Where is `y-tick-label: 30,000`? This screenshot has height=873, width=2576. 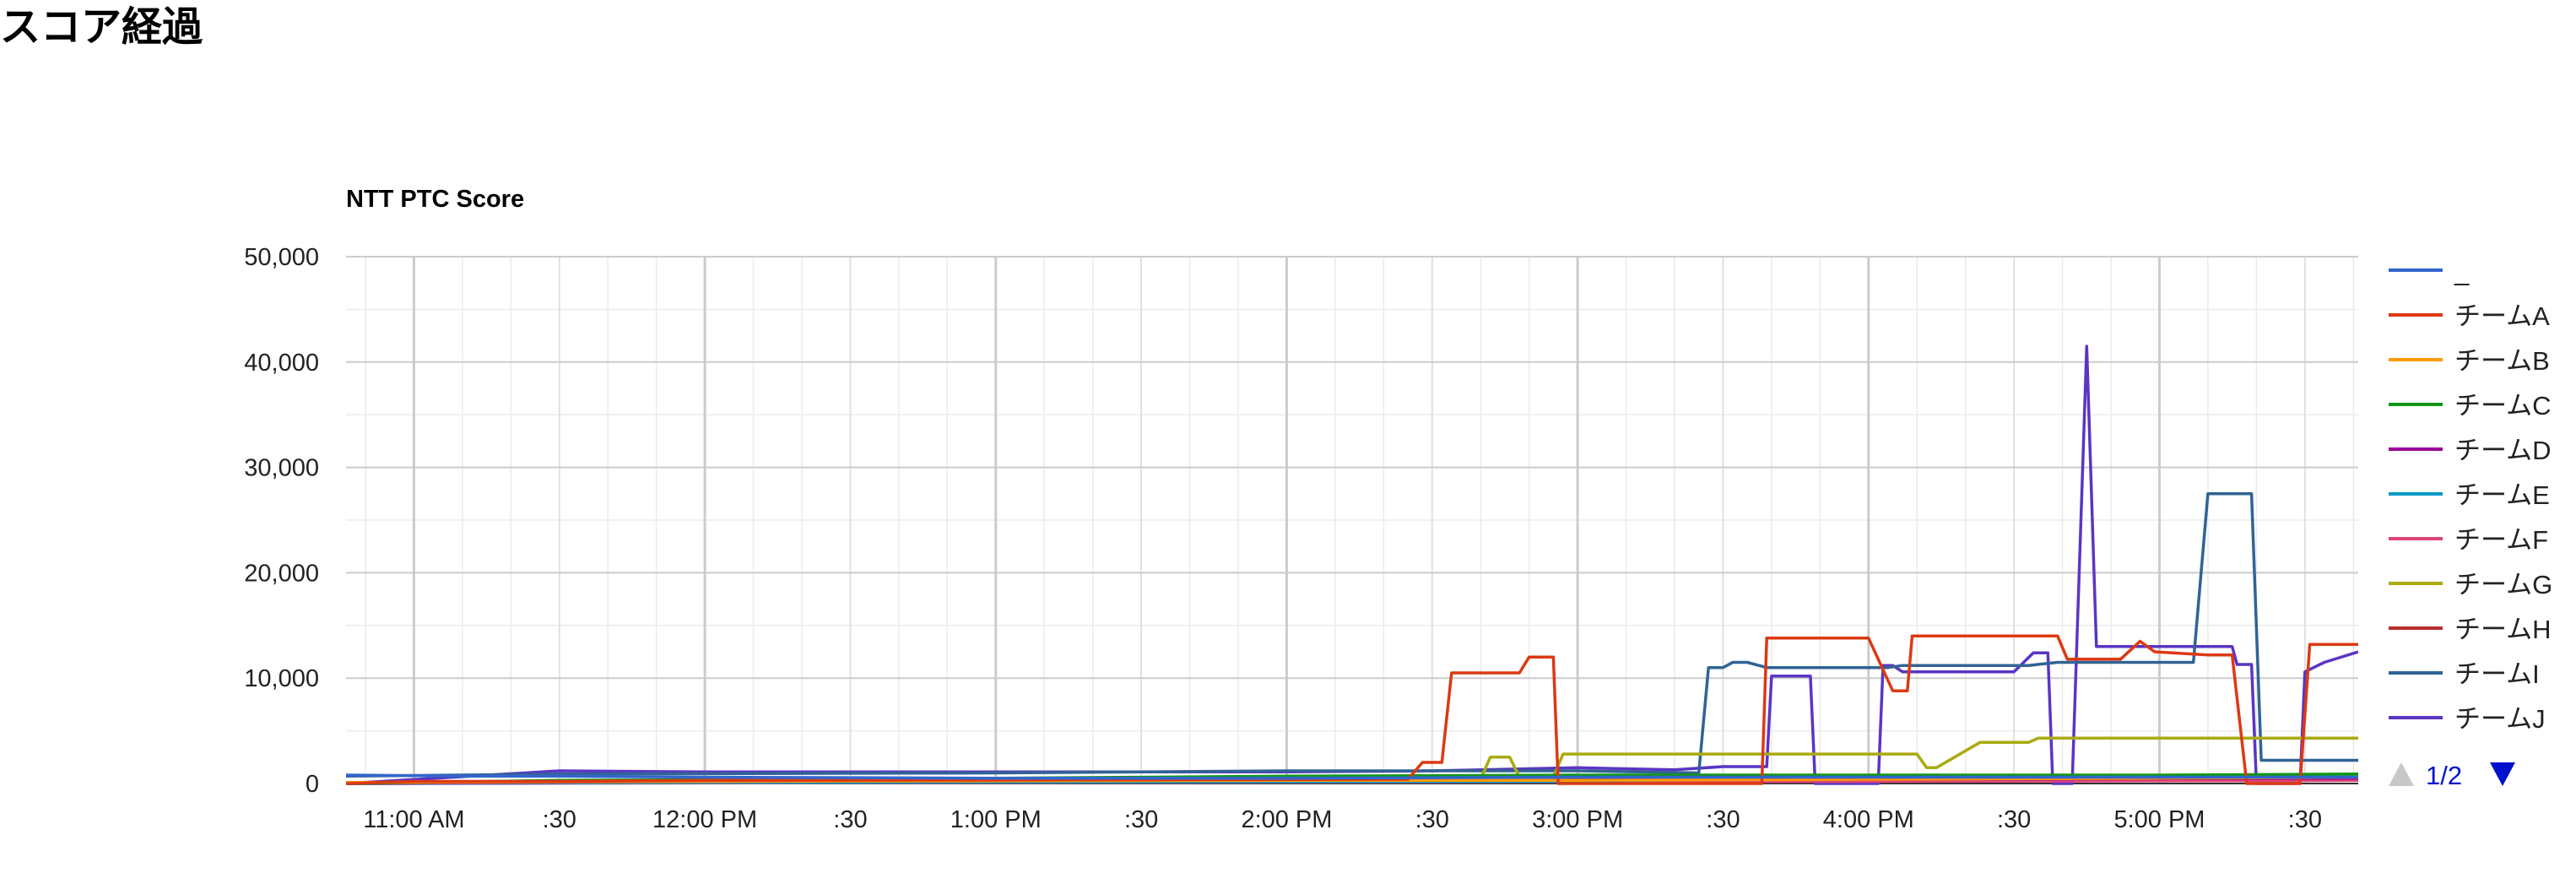
y-tick-label: 30,000 is located at coordinates (281, 468).